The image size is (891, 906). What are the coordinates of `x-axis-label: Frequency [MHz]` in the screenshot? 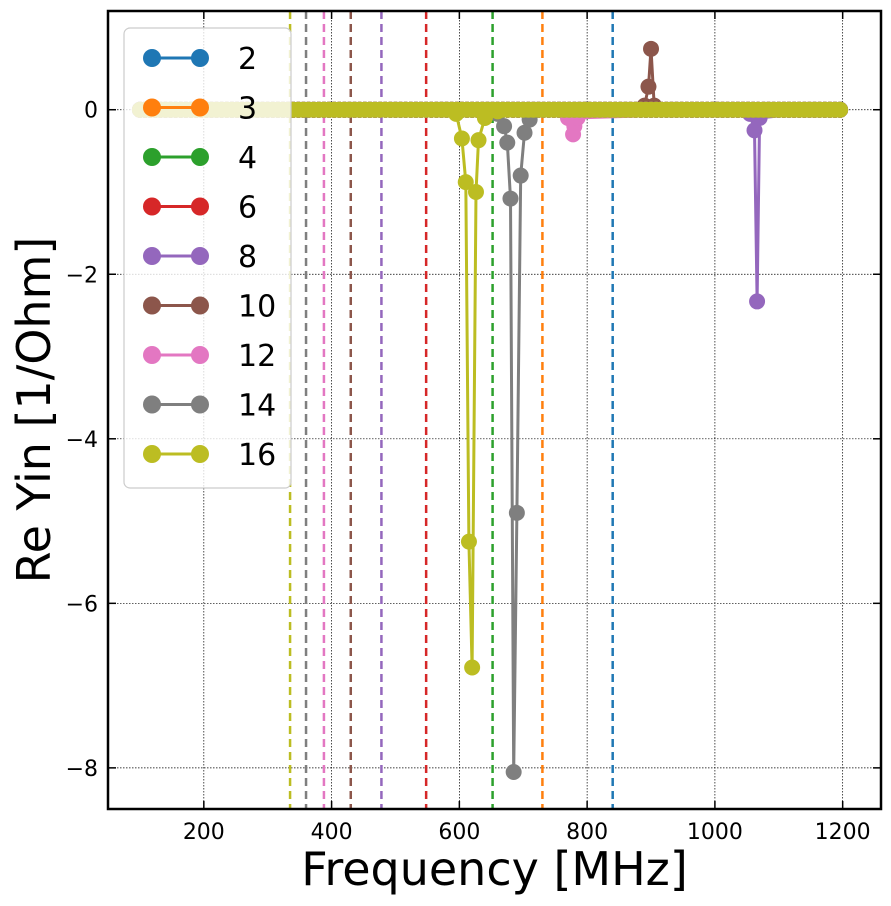 It's located at (494, 869).